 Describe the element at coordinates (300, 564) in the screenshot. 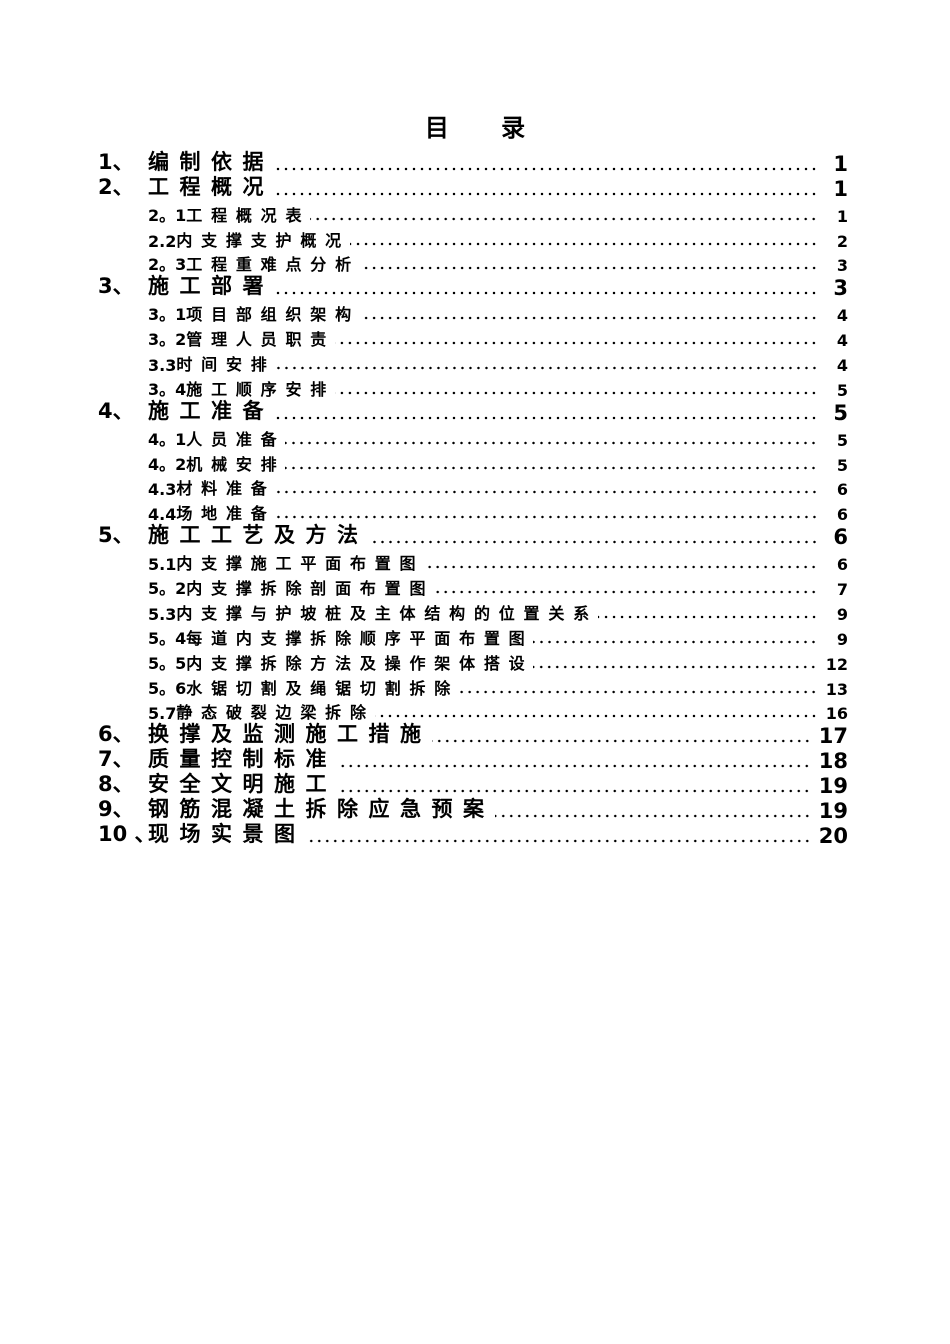

I see `toc-entry-title: 内支撑施工平面布置图` at that location.